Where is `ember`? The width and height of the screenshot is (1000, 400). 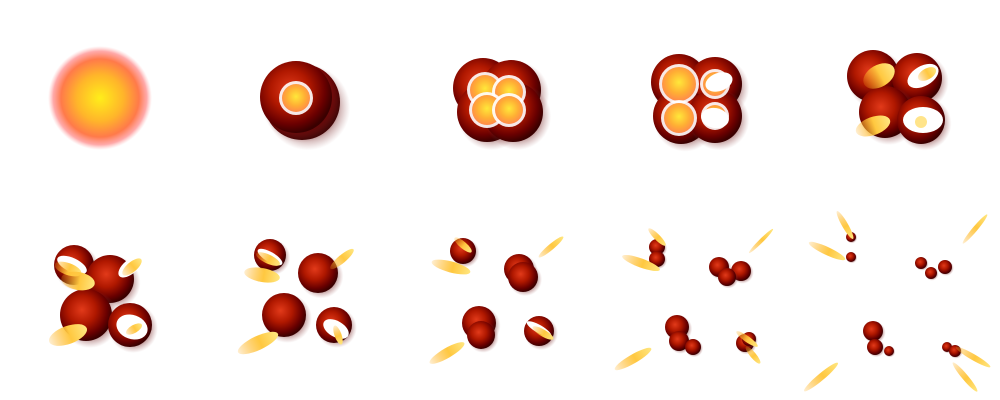 ember is located at coordinates (921, 122).